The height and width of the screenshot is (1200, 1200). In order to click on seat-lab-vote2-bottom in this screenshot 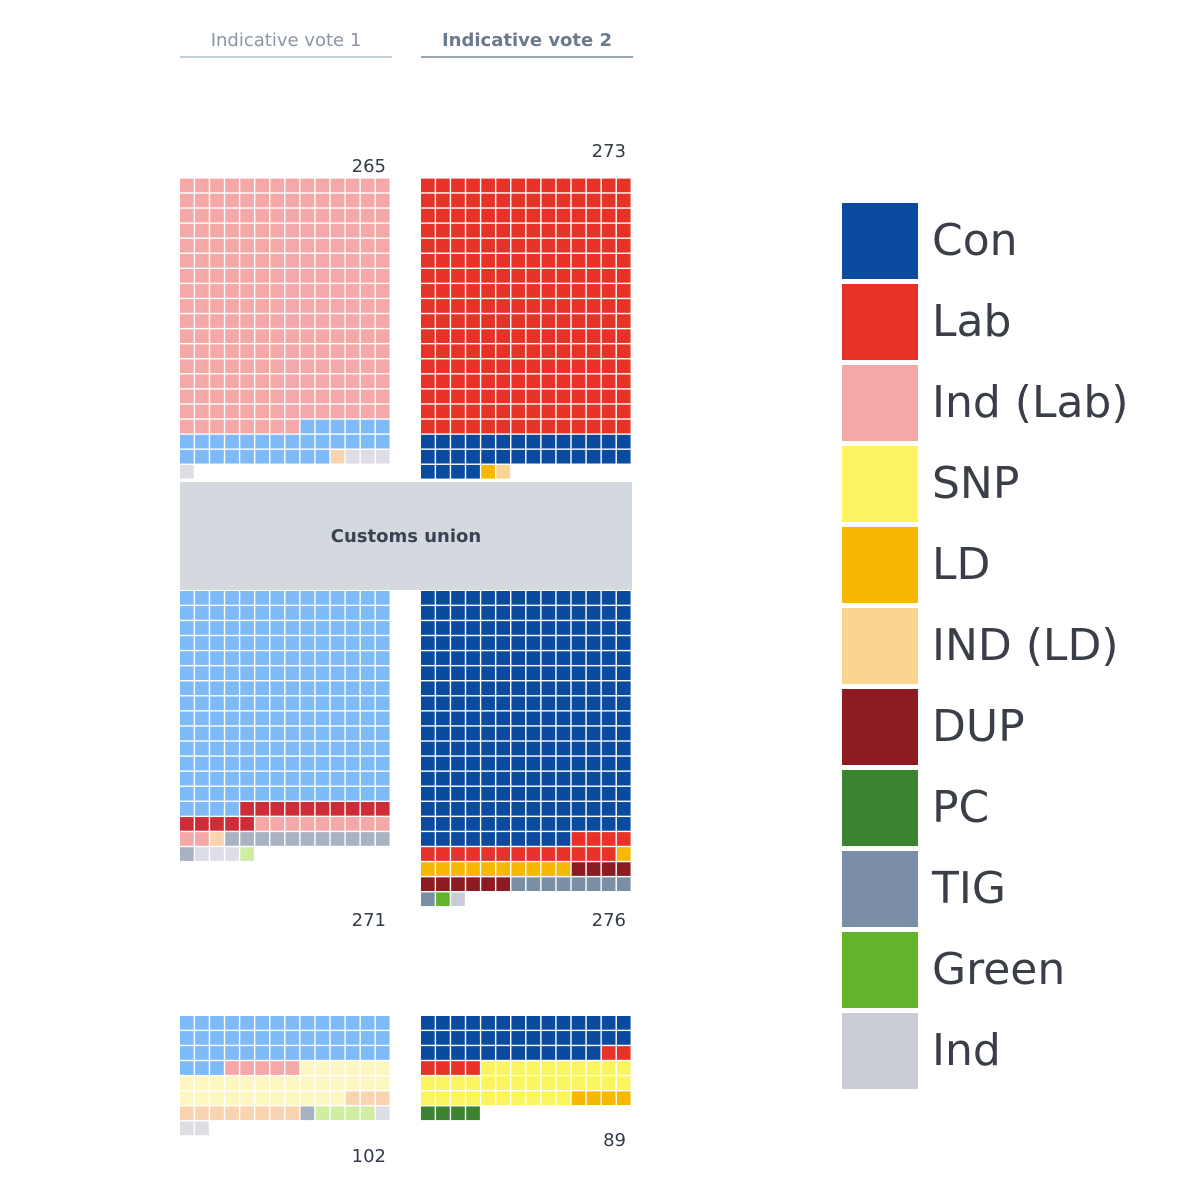, I will do `click(428, 1068)`.